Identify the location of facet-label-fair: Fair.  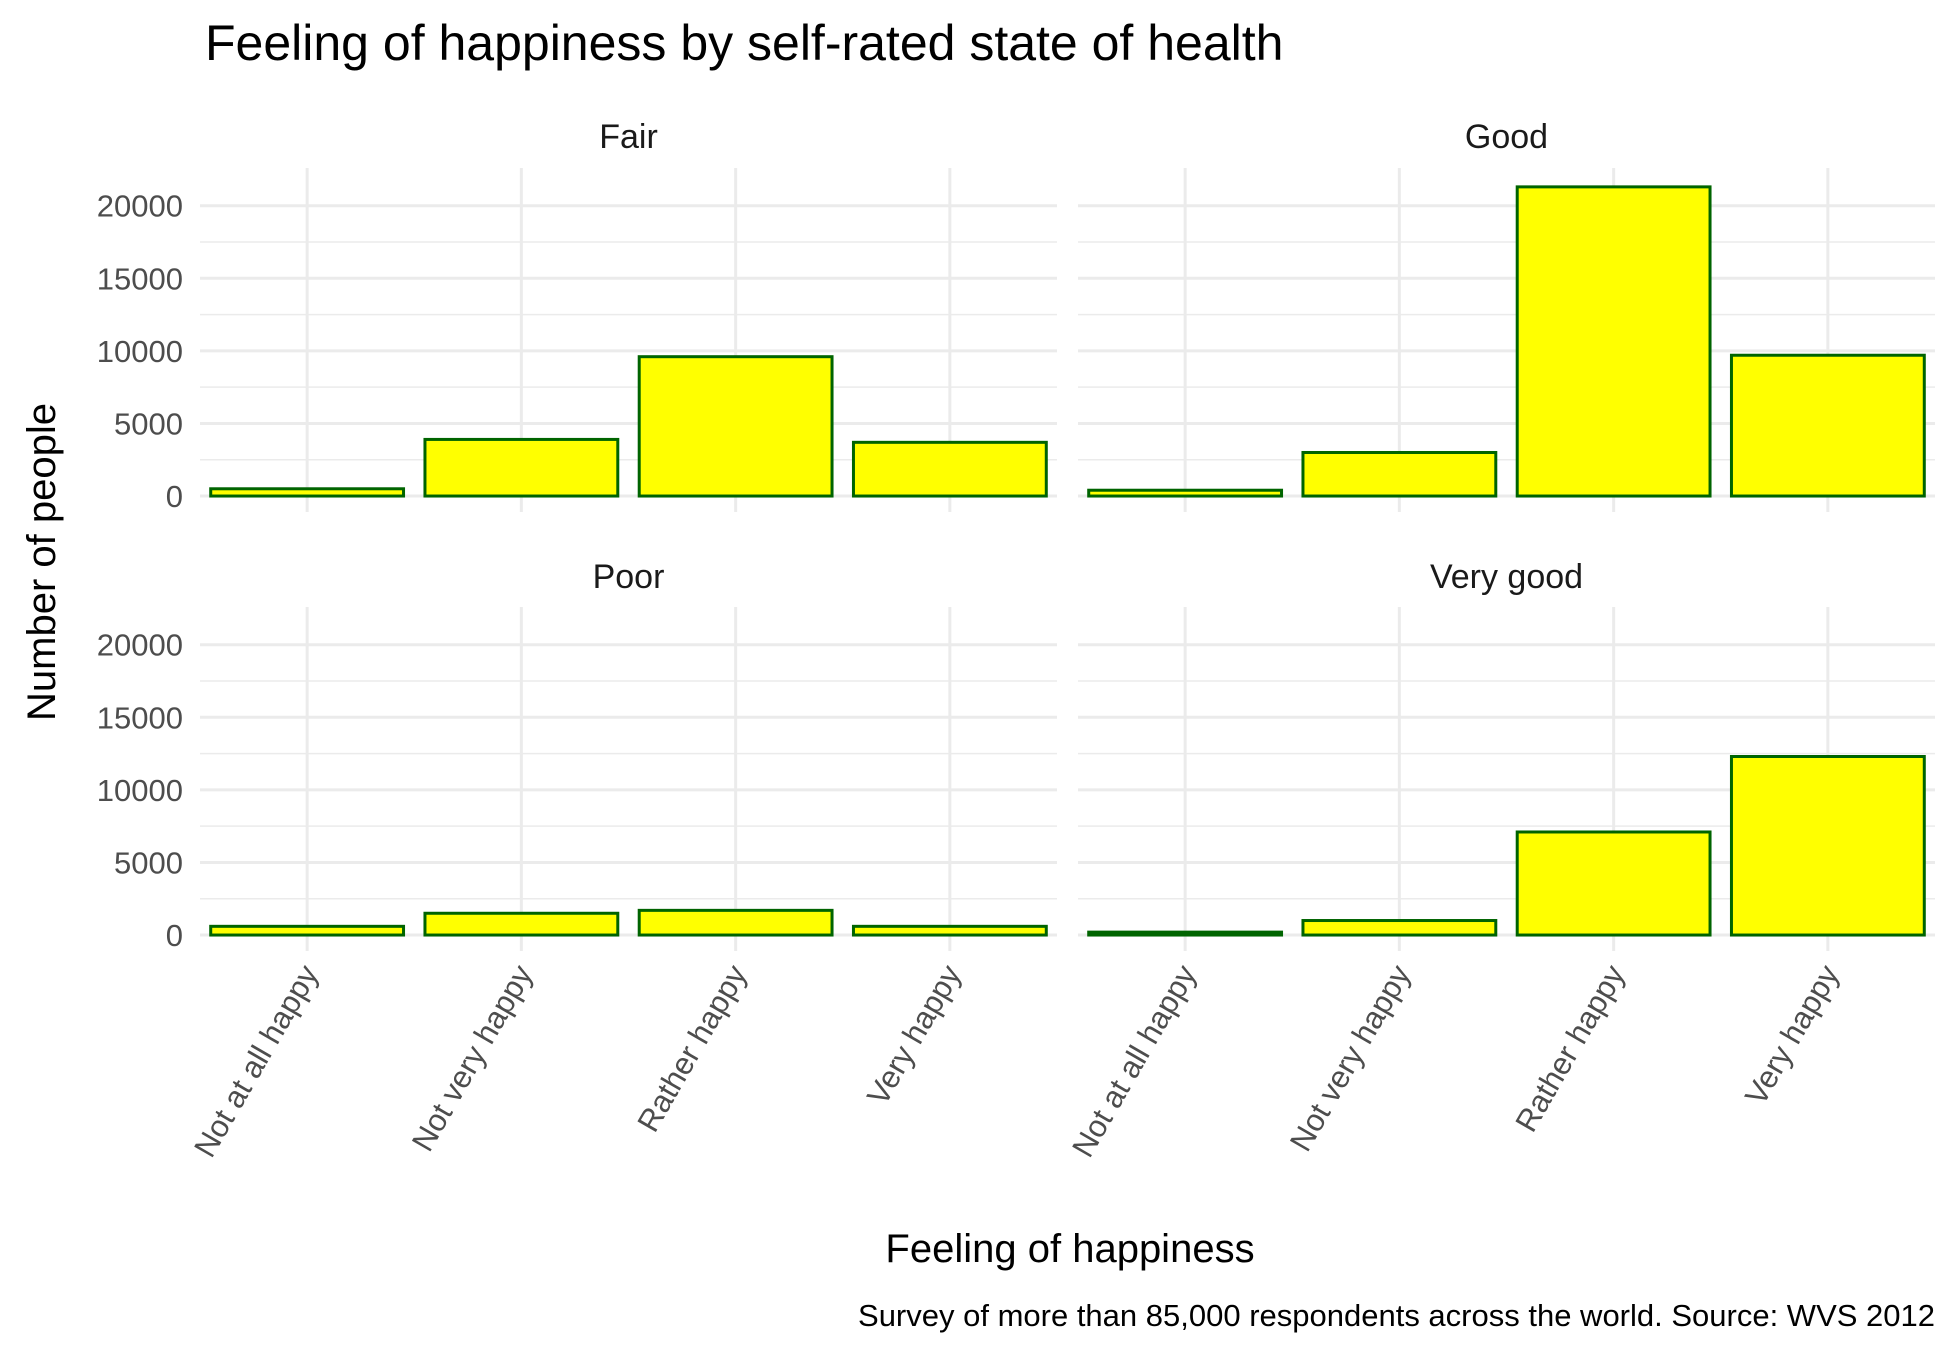
(628, 137).